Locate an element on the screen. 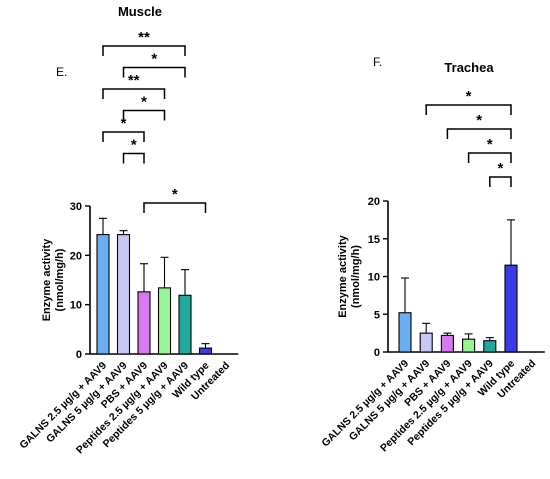 The height and width of the screenshot is (479, 550). trachea-chart-title: Trachea is located at coordinates (469, 67).